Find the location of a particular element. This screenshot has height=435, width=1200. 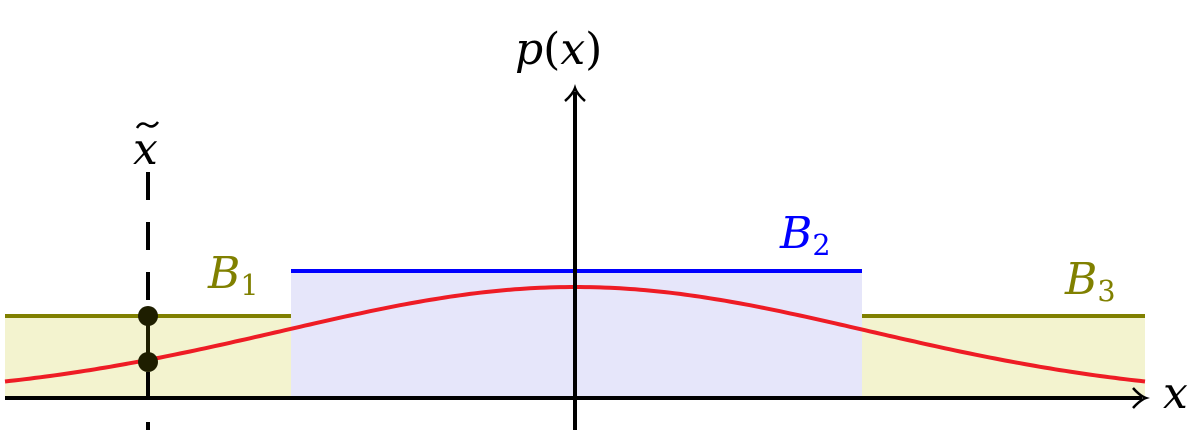

y-axis-label-paren-close: ) is located at coordinates (594, 49).